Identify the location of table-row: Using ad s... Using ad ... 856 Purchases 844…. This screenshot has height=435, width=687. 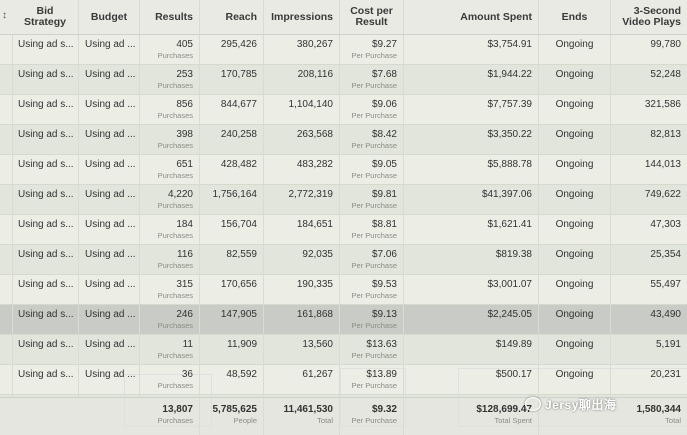
(343, 110).